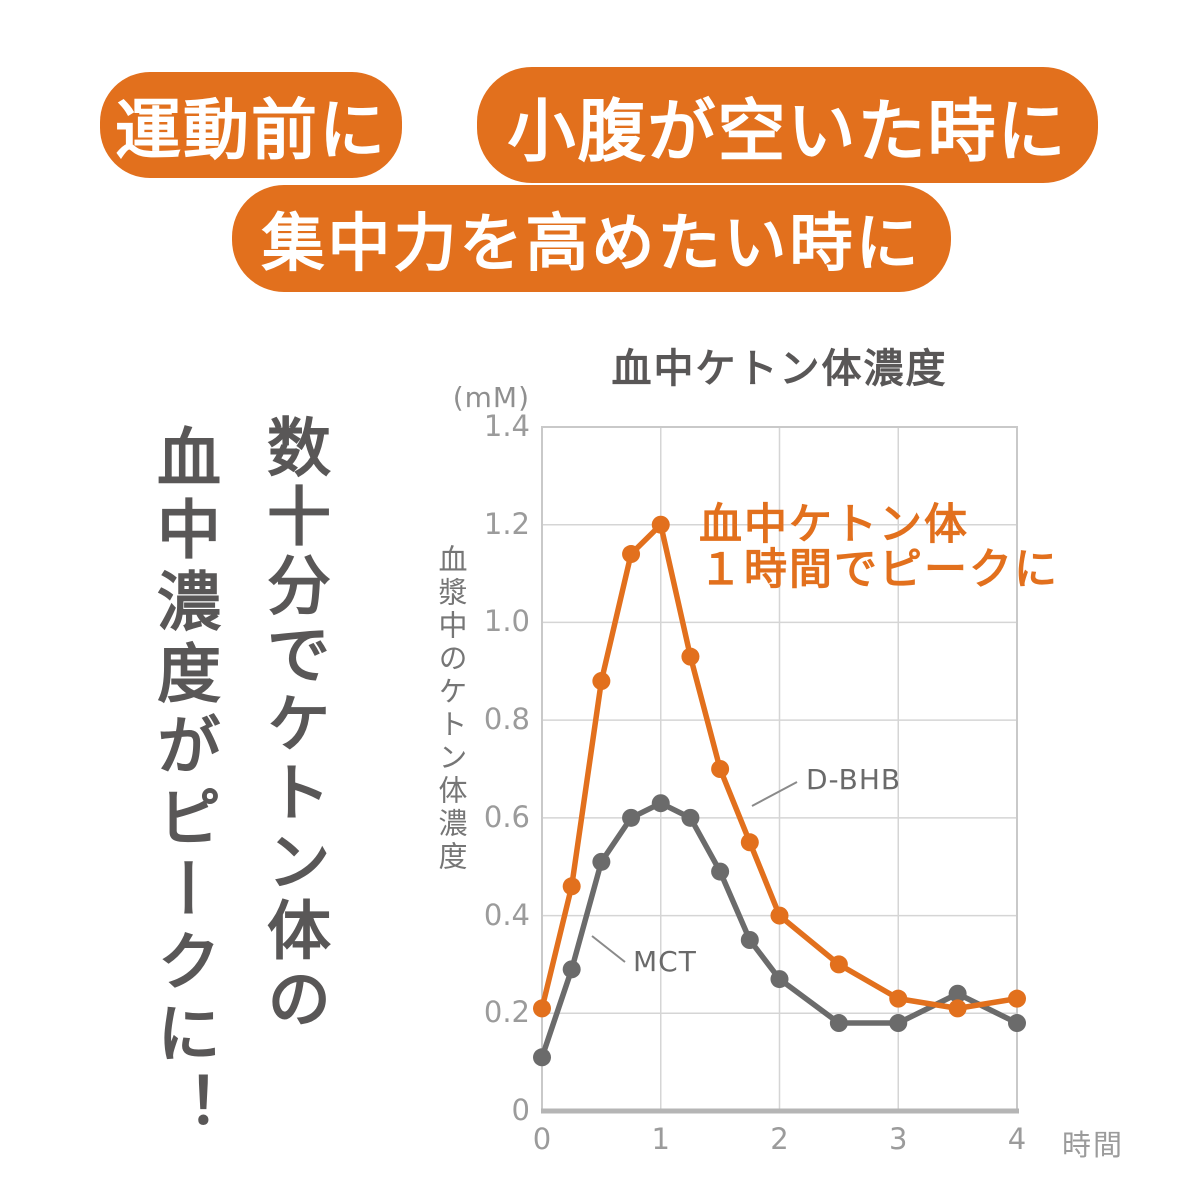 The image size is (1200, 1200). I want to click on x-tick-label: 4, so click(1017, 1139).